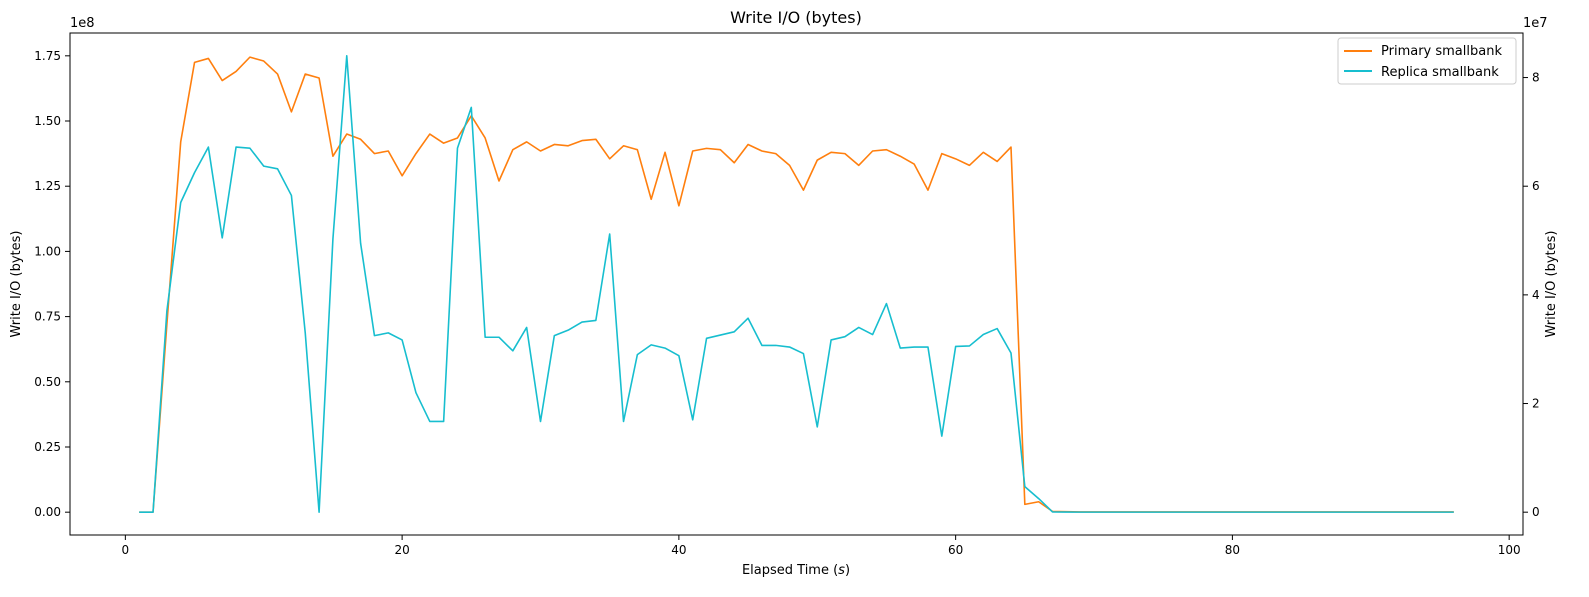  Describe the element at coordinates (790, 570) in the screenshot. I see `x-axis-label-main: Elapsed Time (` at that location.